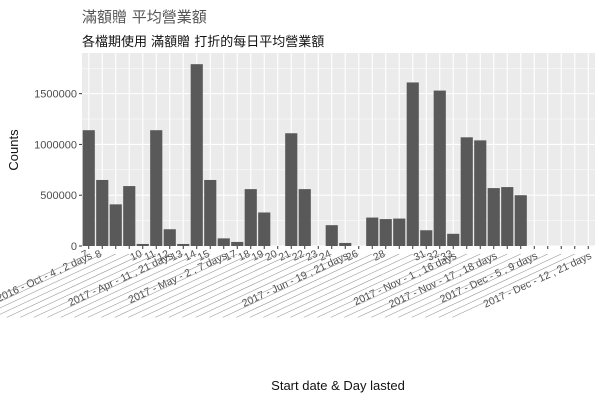 This screenshot has width=605, height=402. What do you see at coordinates (144, 17) in the screenshot?
I see `chart-title: 滿額贈 平均營業額` at bounding box center [144, 17].